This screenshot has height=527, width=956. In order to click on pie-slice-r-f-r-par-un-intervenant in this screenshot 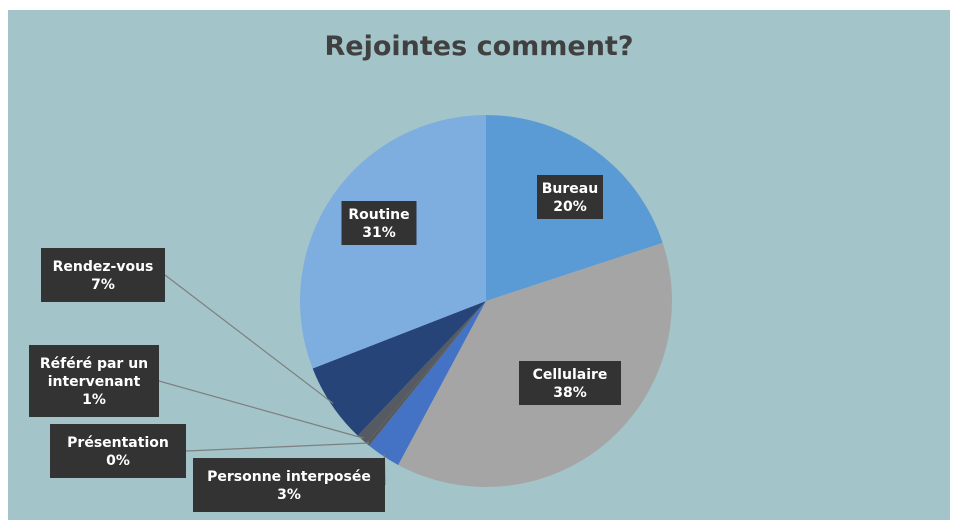, I will do `click(421, 372)`.